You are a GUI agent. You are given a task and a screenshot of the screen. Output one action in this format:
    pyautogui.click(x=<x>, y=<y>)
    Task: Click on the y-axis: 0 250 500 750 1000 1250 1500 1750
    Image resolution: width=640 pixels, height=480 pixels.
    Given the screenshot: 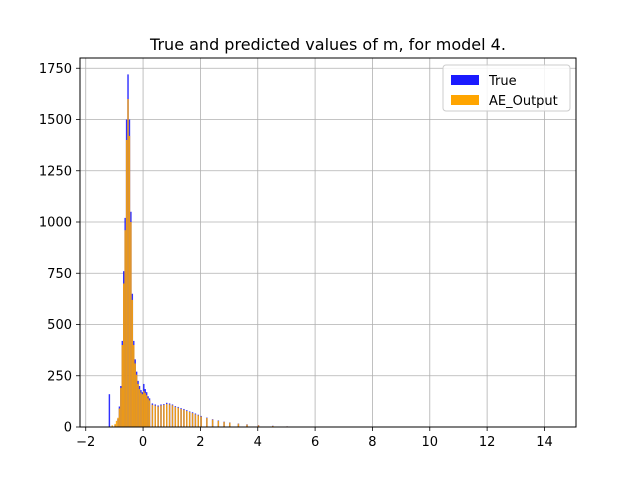 What is the action you would take?
    pyautogui.click(x=59, y=249)
    